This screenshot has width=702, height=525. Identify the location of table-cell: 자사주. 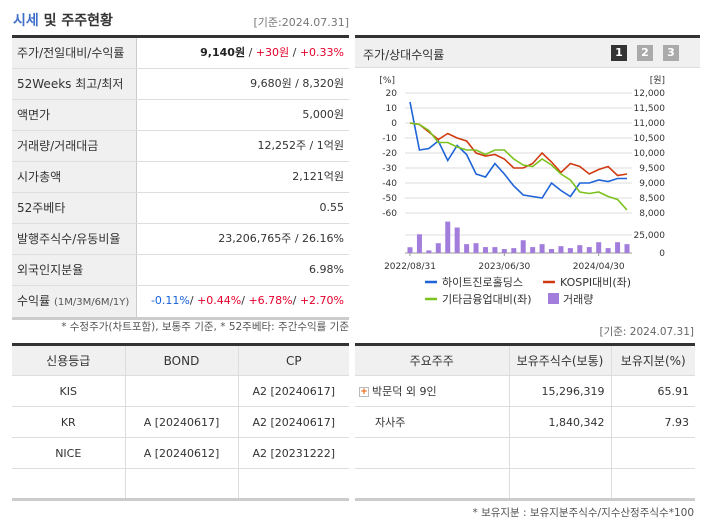
(432, 422).